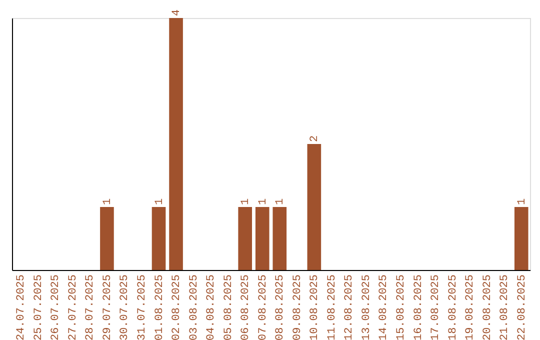 The width and height of the screenshot is (540, 340). Describe the element at coordinates (246, 307) in the screenshot. I see `x-tick-label: 06.08.2025` at that location.